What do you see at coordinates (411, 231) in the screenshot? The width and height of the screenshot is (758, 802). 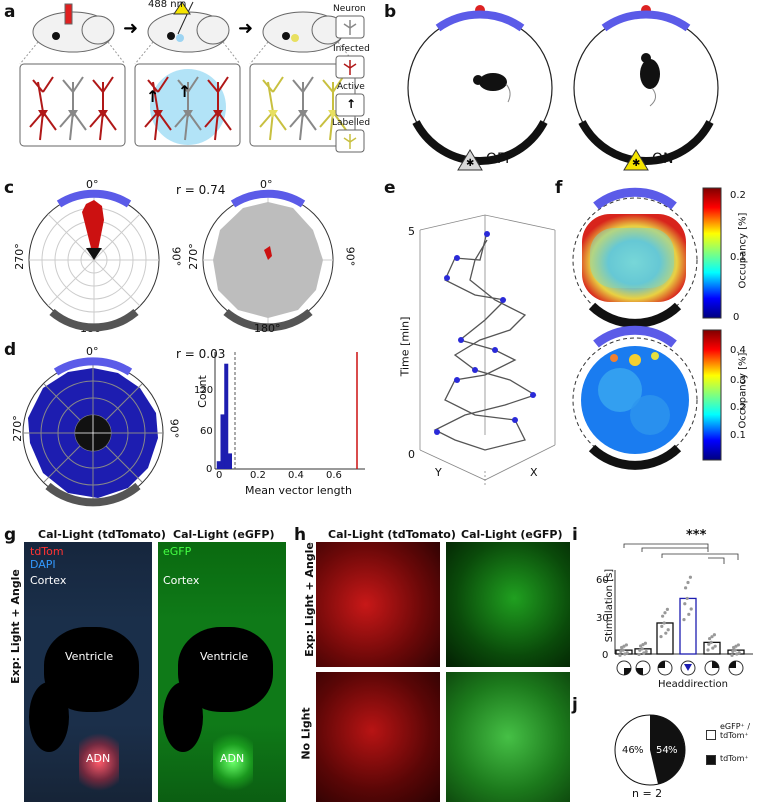 I see `e-tick-5: 5` at bounding box center [411, 231].